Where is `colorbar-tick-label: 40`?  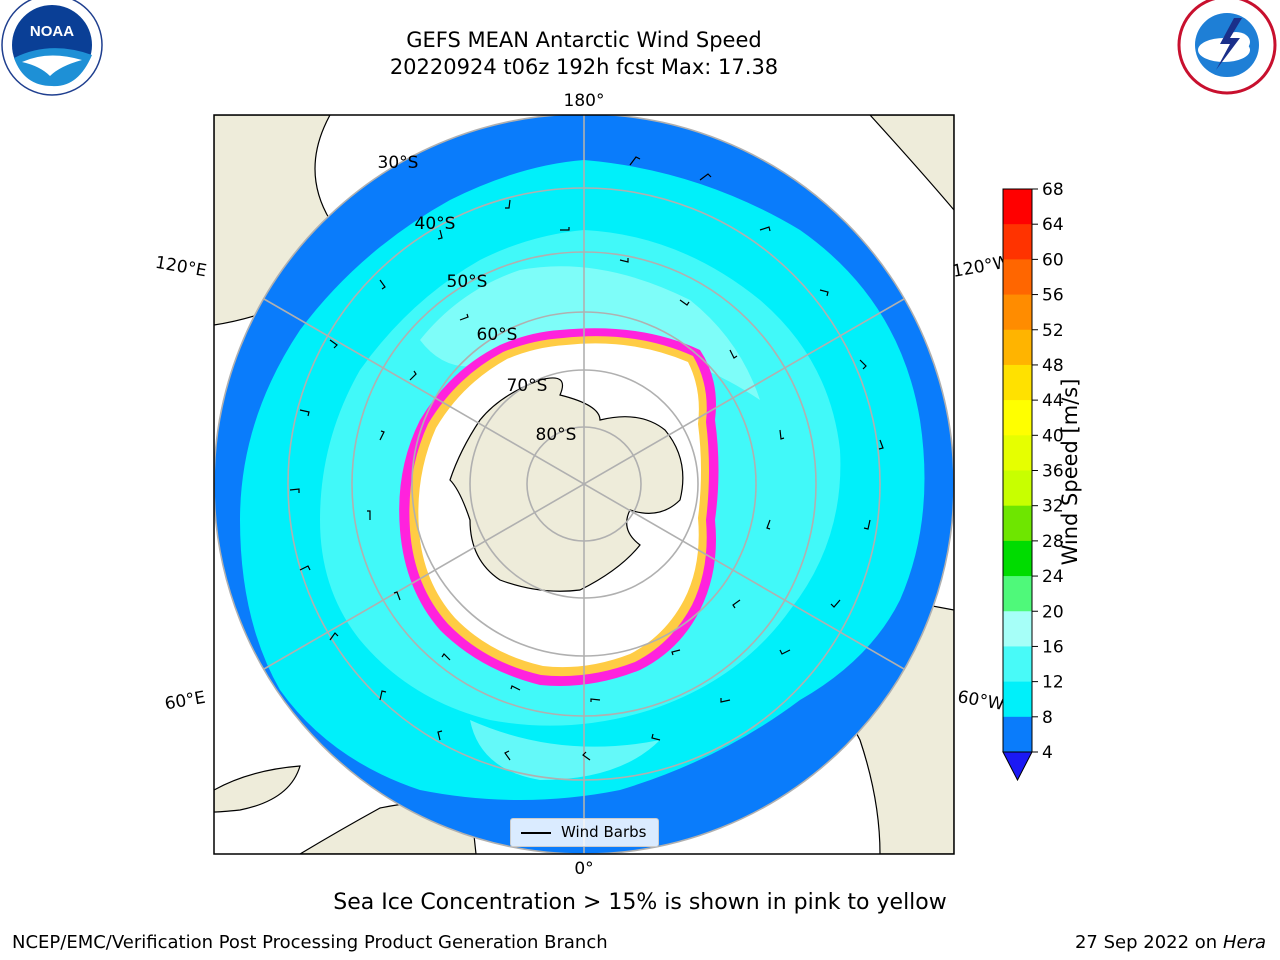 colorbar-tick-label: 40 is located at coordinates (1053, 436).